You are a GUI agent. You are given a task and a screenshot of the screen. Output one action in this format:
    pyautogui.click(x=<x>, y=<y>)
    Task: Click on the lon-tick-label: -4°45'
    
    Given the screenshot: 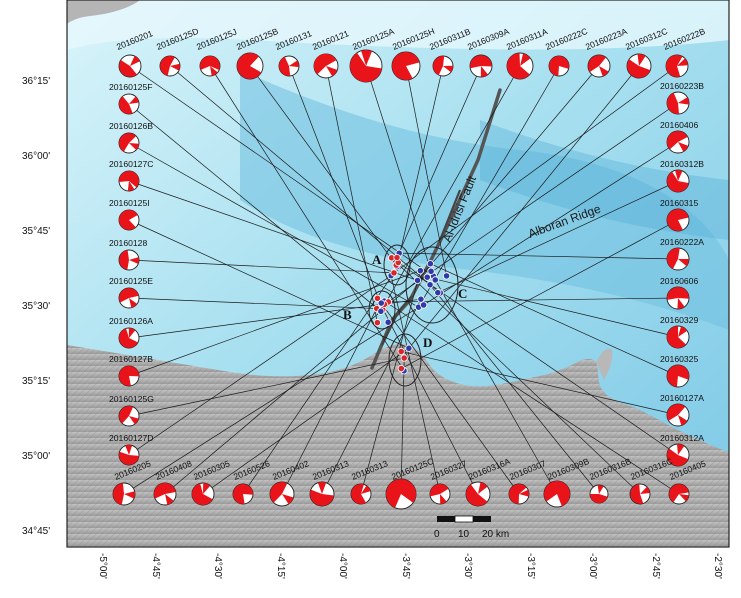 What is the action you would take?
    pyautogui.click(x=155, y=566)
    